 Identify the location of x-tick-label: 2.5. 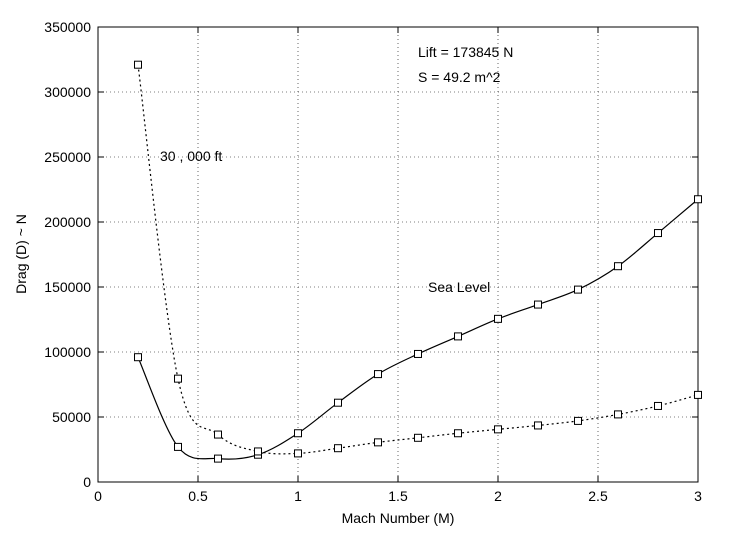
(598, 496).